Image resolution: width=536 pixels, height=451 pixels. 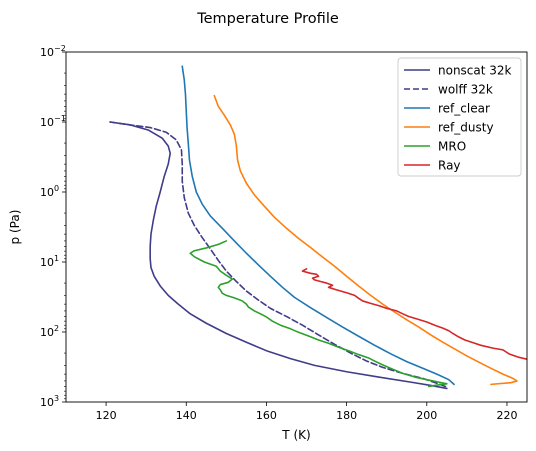 What do you see at coordinates (464, 109) in the screenshot?
I see `legend-label: ref_clear` at bounding box center [464, 109].